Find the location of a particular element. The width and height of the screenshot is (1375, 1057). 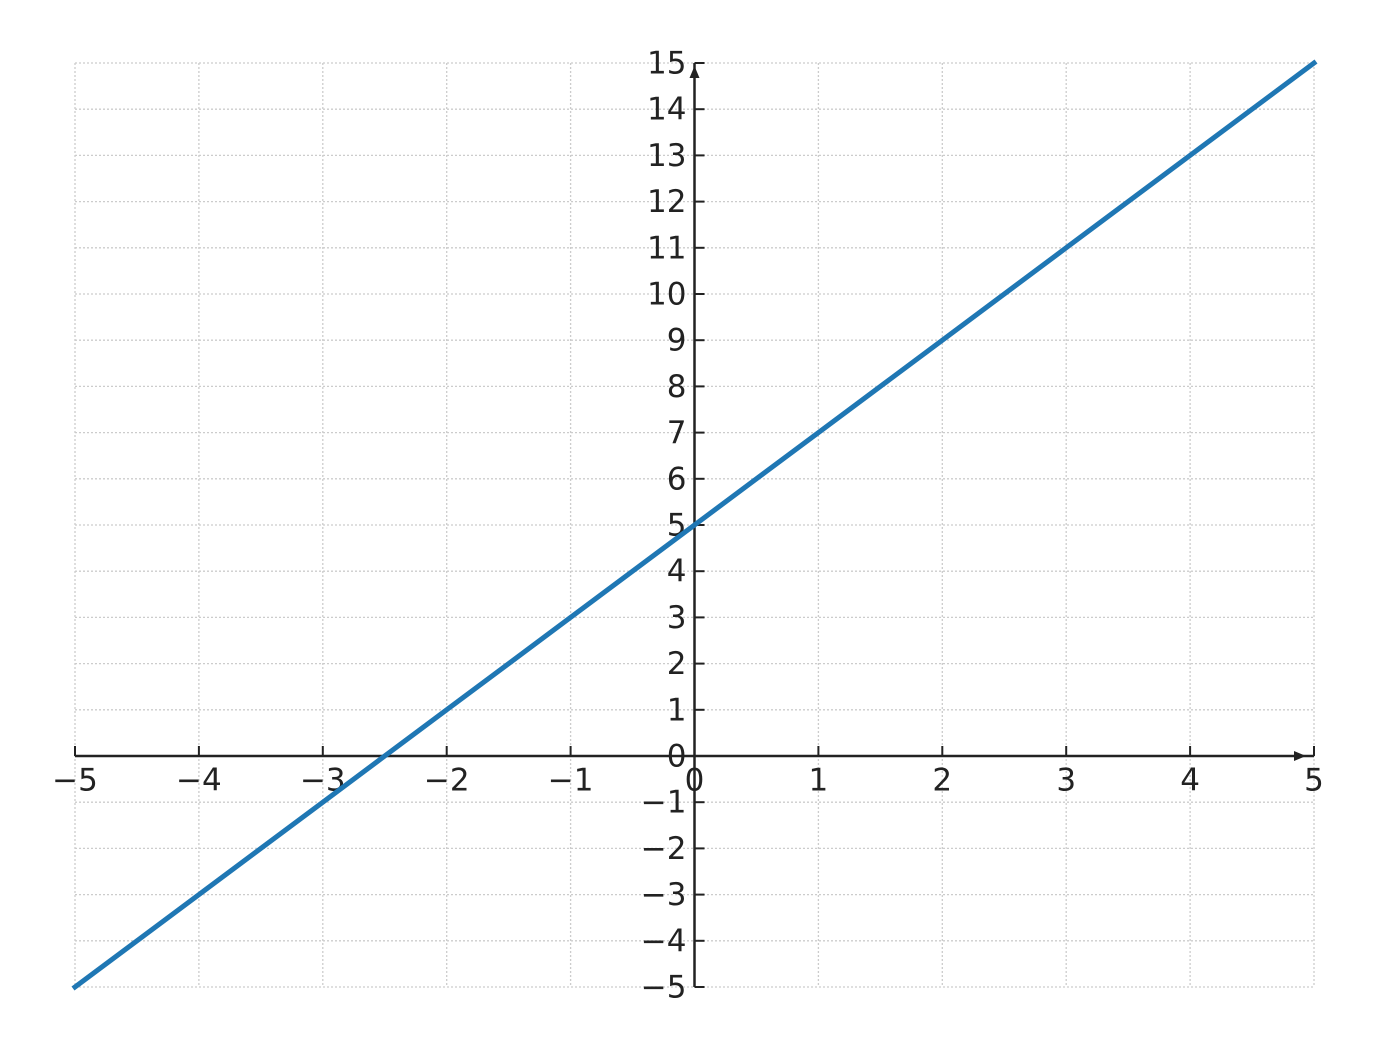

x-tick-label: 4 is located at coordinates (1190, 781).